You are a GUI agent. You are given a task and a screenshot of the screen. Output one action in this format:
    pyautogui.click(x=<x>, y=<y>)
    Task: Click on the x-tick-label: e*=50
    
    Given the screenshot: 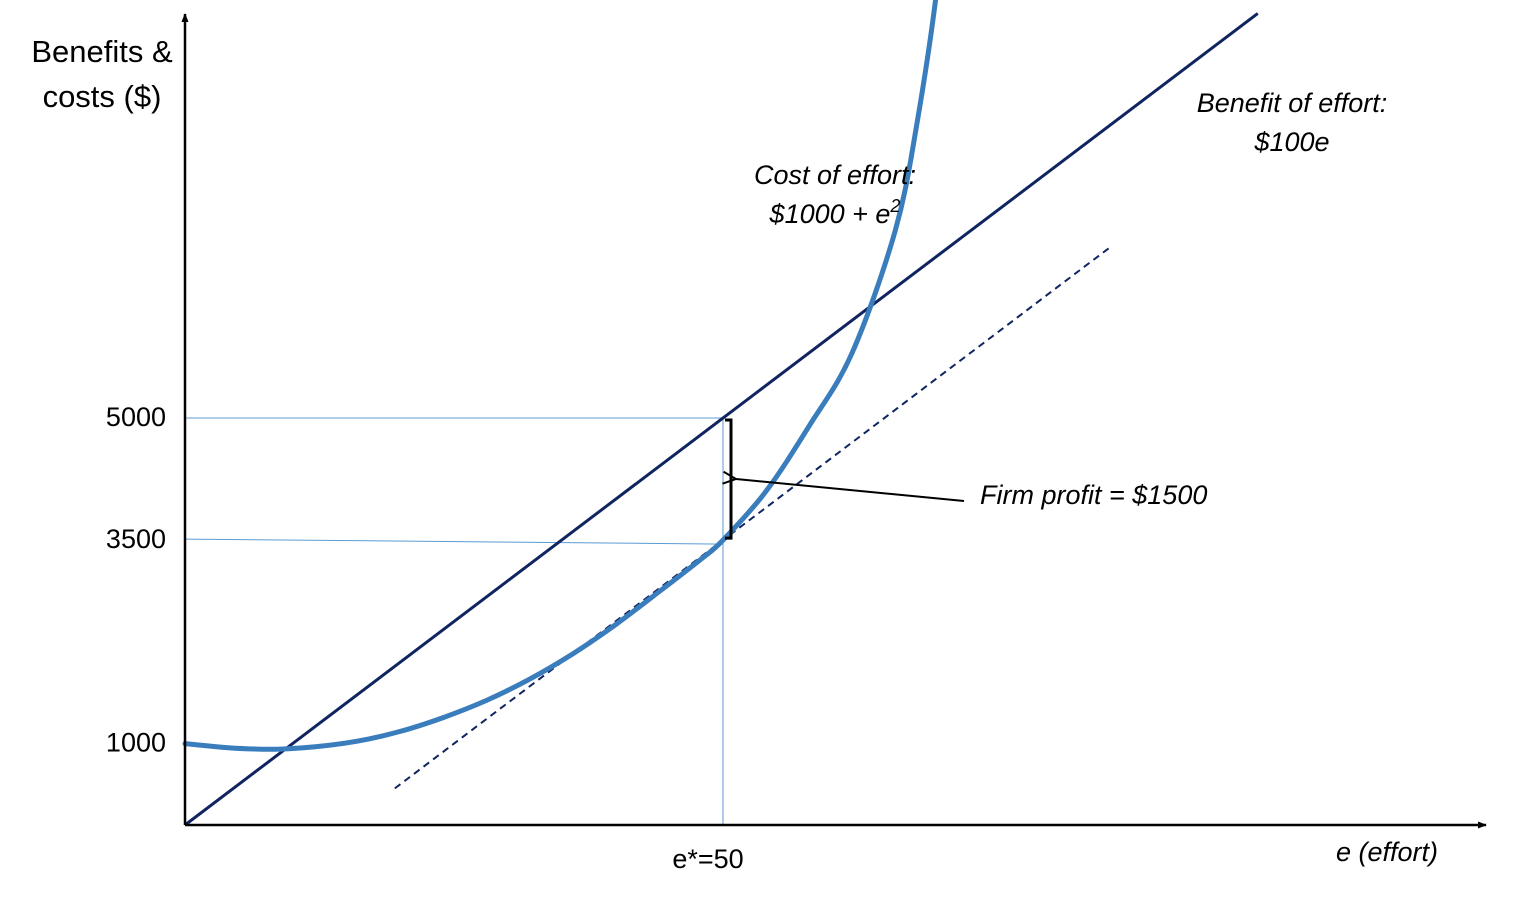 What is the action you would take?
    pyautogui.click(x=707, y=859)
    